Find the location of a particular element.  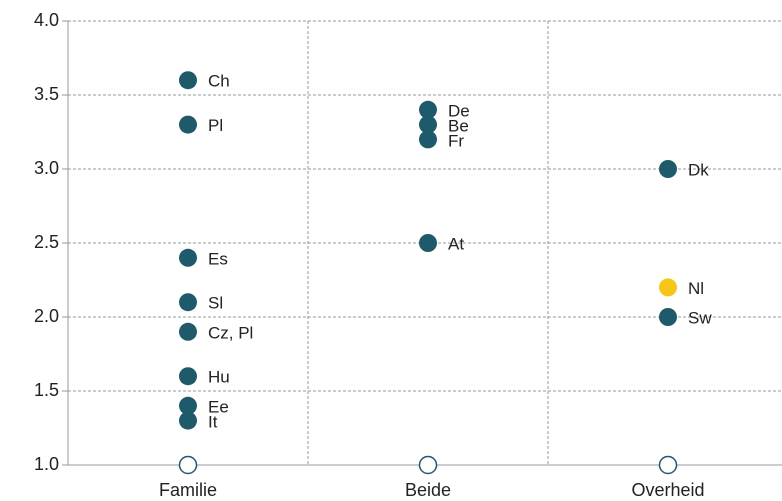

y-tick-label: 3.5 is located at coordinates (46, 94).